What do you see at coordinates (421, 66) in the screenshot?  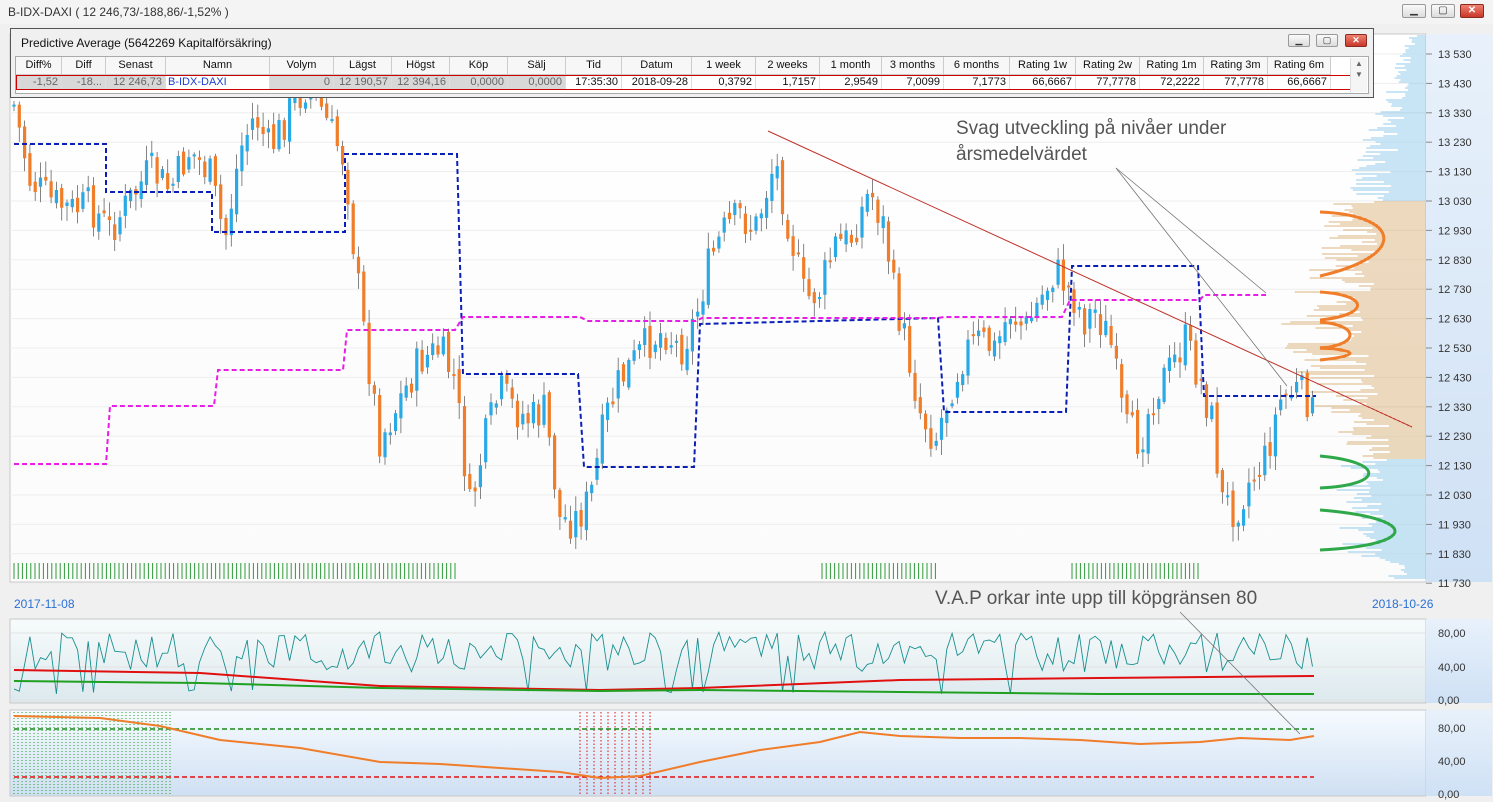 I see `column-header: Högst` at bounding box center [421, 66].